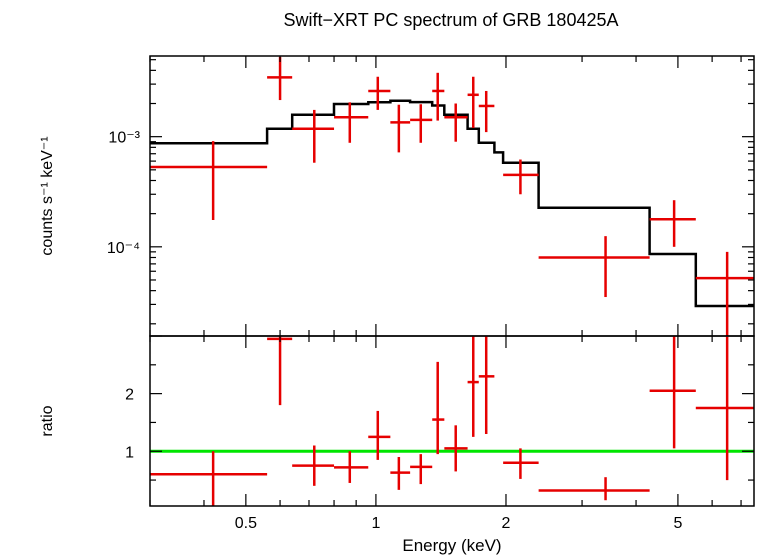 This screenshot has width=758, height=556. Describe the element at coordinates (123, 248) in the screenshot. I see `spectrum-y-tick-label: 10⁻⁴` at that location.